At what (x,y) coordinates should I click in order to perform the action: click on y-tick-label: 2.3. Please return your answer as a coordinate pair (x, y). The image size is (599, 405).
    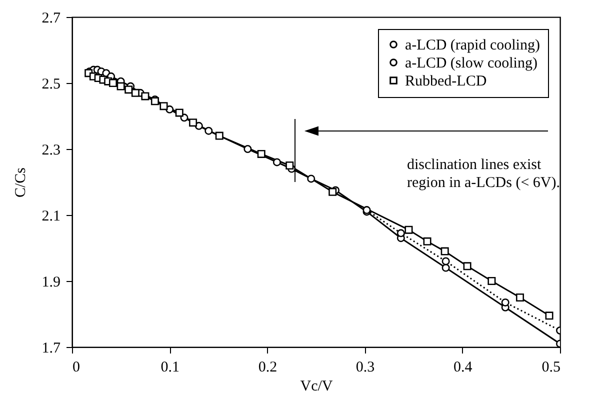
    Looking at the image, I should click on (51, 150).